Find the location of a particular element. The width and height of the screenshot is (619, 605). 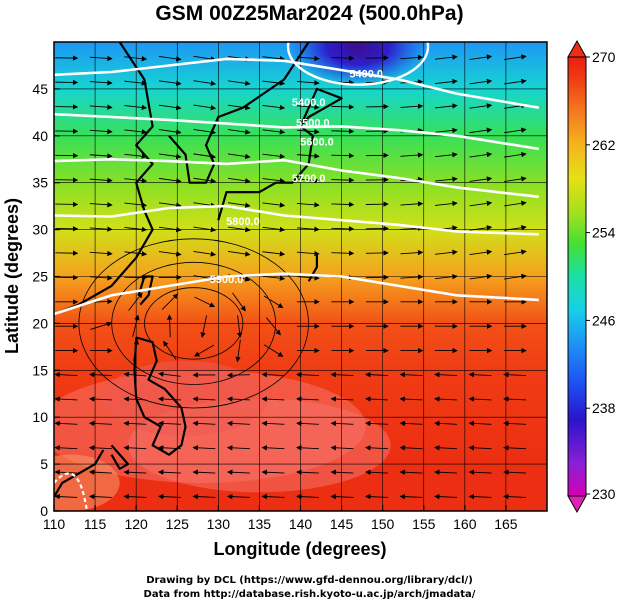

y-tick-label: 10 is located at coordinates (40, 417).